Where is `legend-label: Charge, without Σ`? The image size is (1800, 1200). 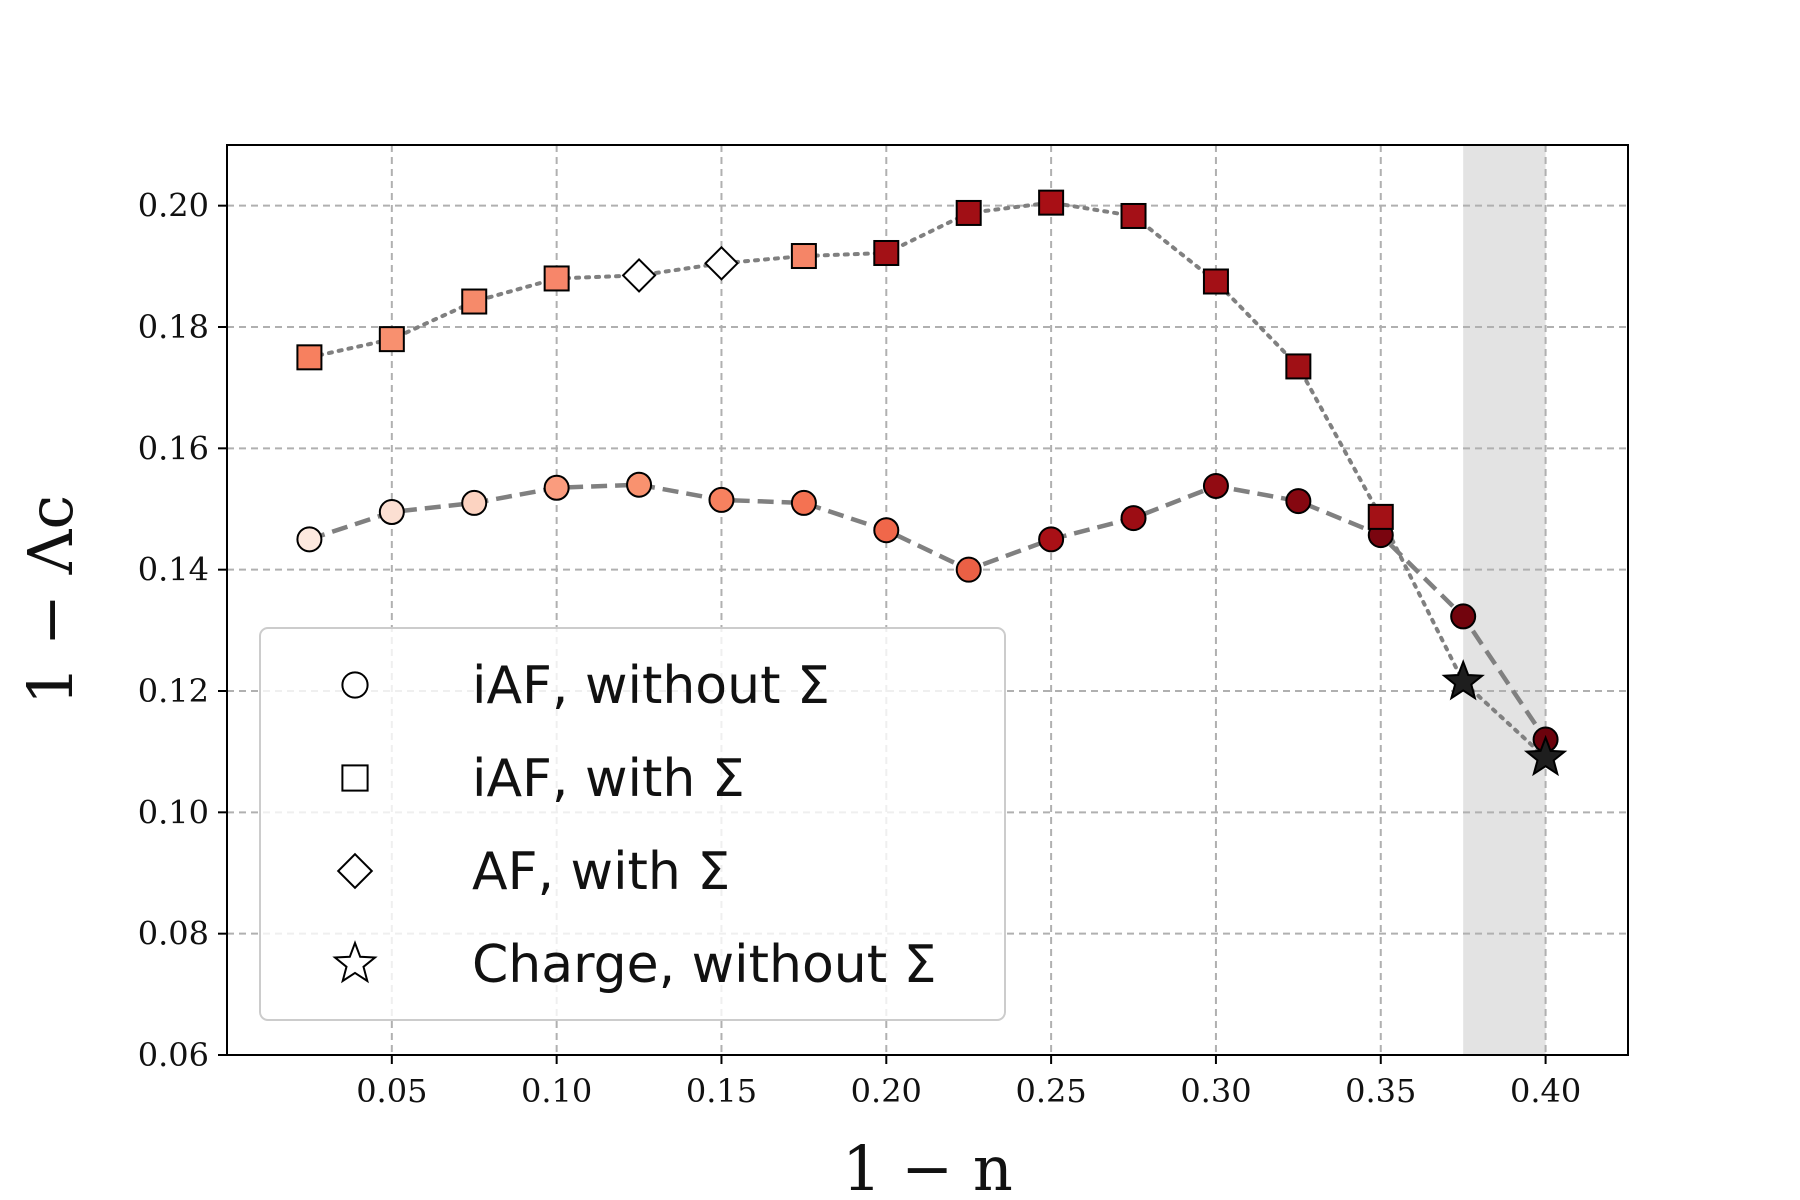 legend-label: Charge, without Σ is located at coordinates (704, 965).